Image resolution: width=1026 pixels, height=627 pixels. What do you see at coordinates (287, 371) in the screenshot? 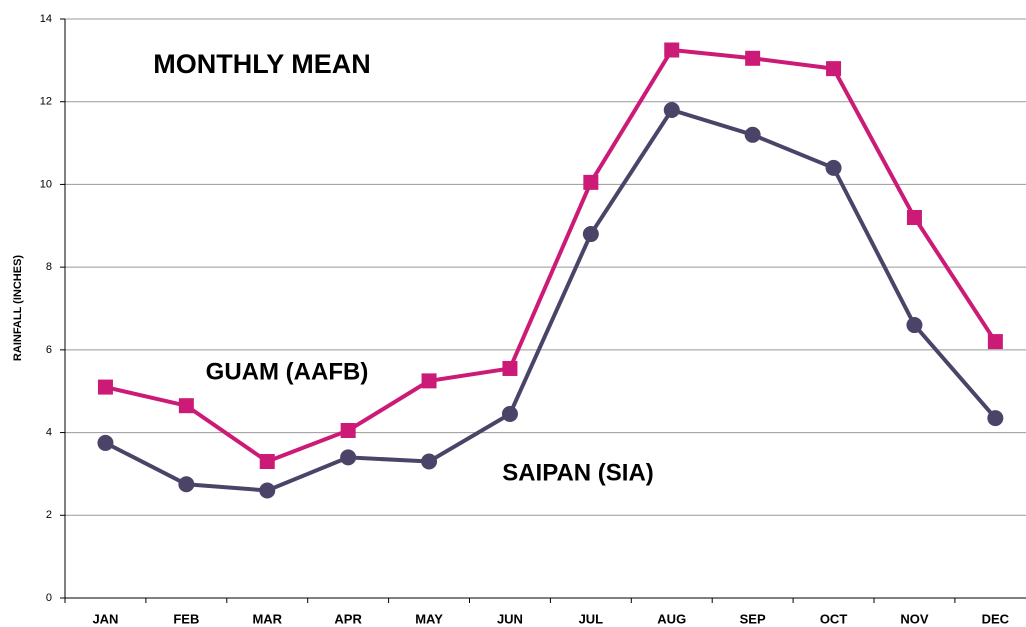
I see `series-label: GUAM (AAFB)` at bounding box center [287, 371].